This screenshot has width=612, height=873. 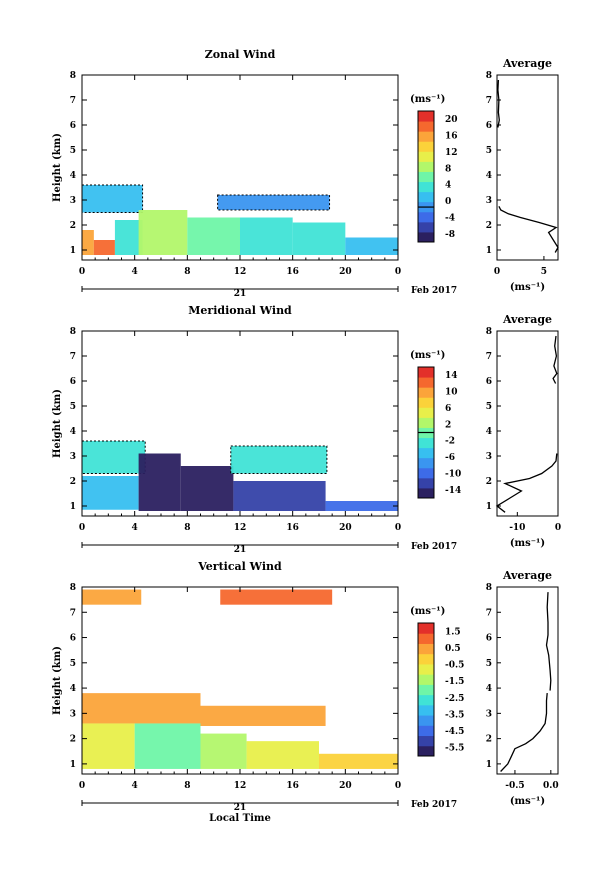 I want to click on colorbar-label: 12, so click(x=451, y=153).